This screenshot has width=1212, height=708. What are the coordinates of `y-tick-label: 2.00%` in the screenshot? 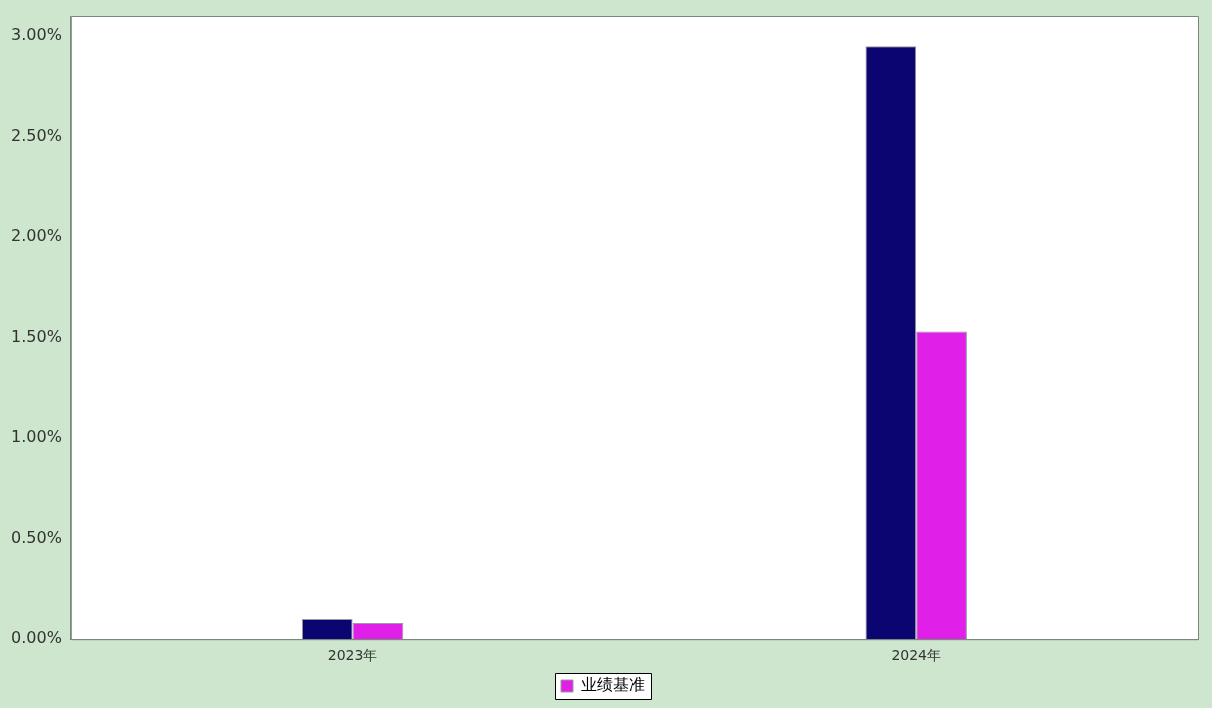 It's located at (36, 236).